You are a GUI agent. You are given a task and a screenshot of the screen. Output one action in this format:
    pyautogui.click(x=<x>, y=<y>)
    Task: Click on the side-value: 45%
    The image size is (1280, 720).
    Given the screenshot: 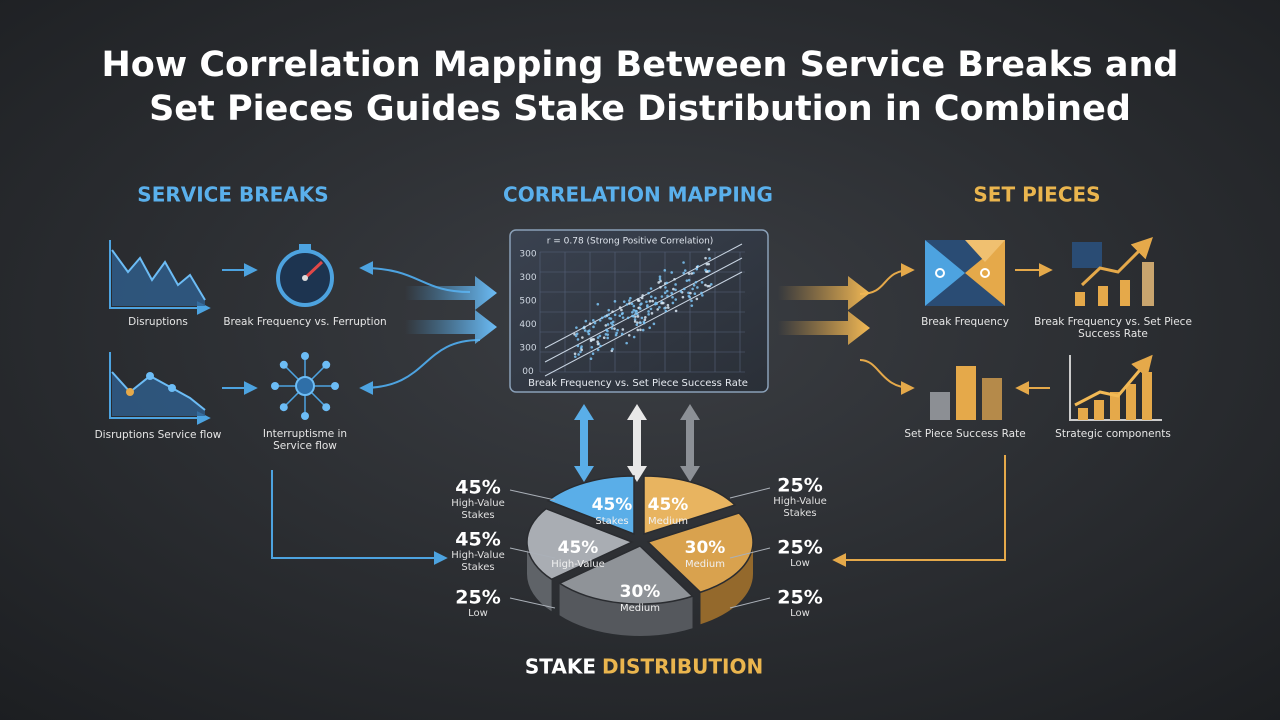 What is the action you would take?
    pyautogui.click(x=477, y=540)
    